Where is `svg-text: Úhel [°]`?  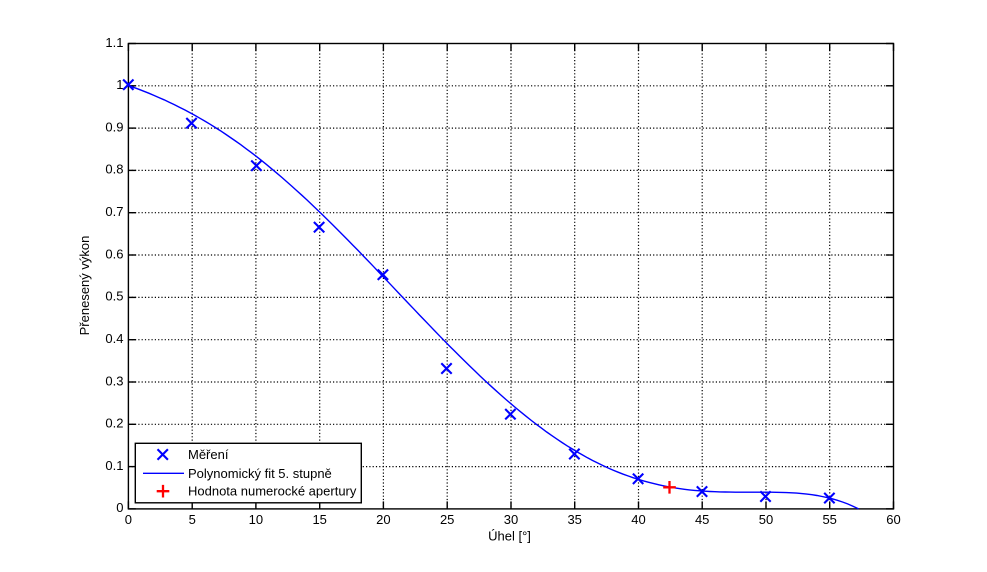
svg-text: Úhel [°] is located at coordinates (509, 536).